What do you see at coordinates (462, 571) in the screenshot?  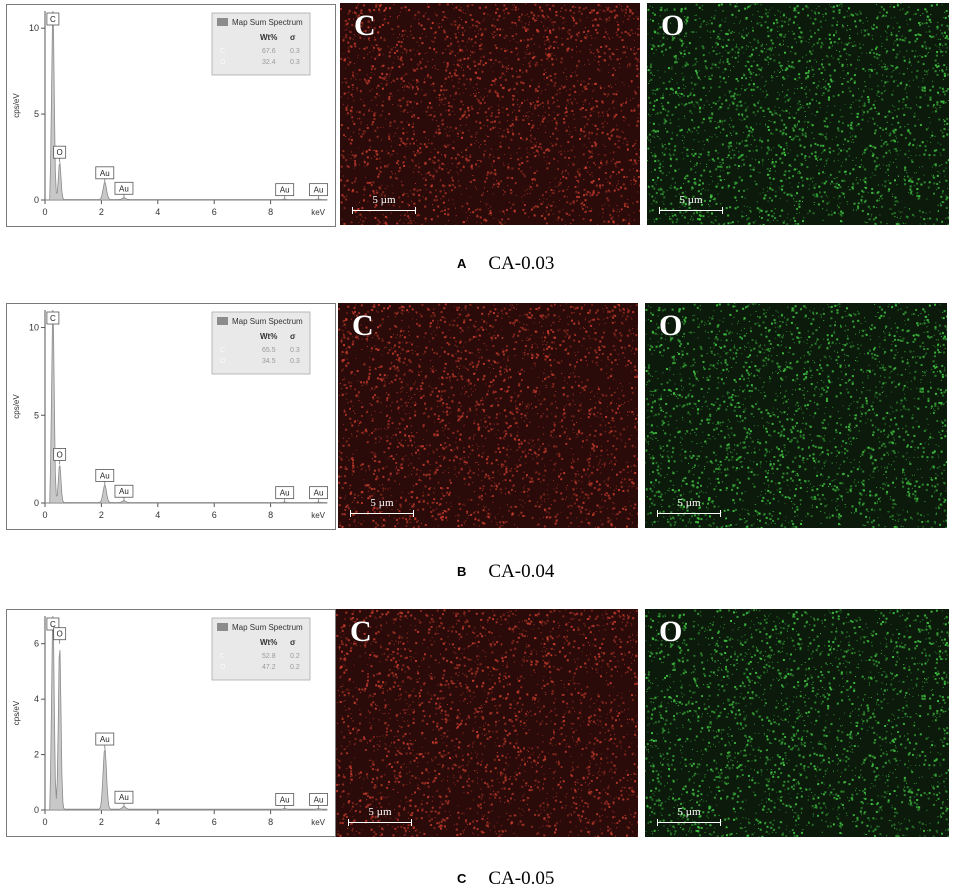 I see `panel-letter: B` at bounding box center [462, 571].